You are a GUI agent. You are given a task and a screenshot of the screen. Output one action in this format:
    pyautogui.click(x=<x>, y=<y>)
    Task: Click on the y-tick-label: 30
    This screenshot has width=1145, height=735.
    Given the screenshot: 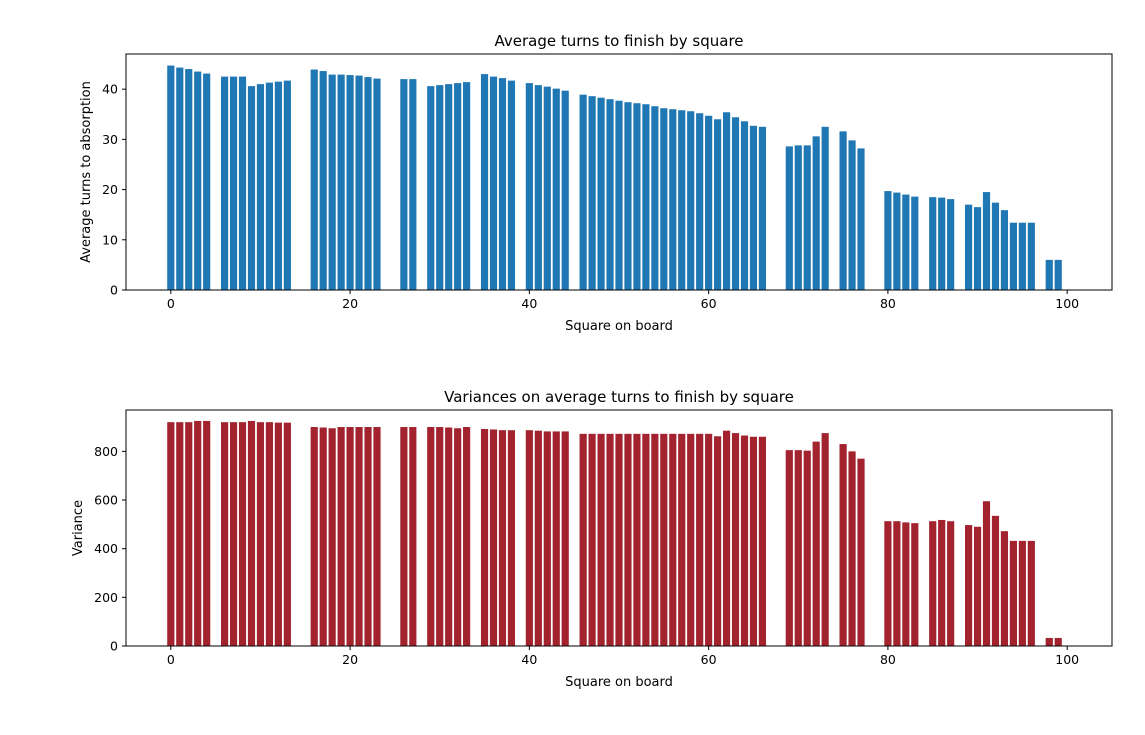 What is the action you would take?
    pyautogui.click(x=110, y=139)
    